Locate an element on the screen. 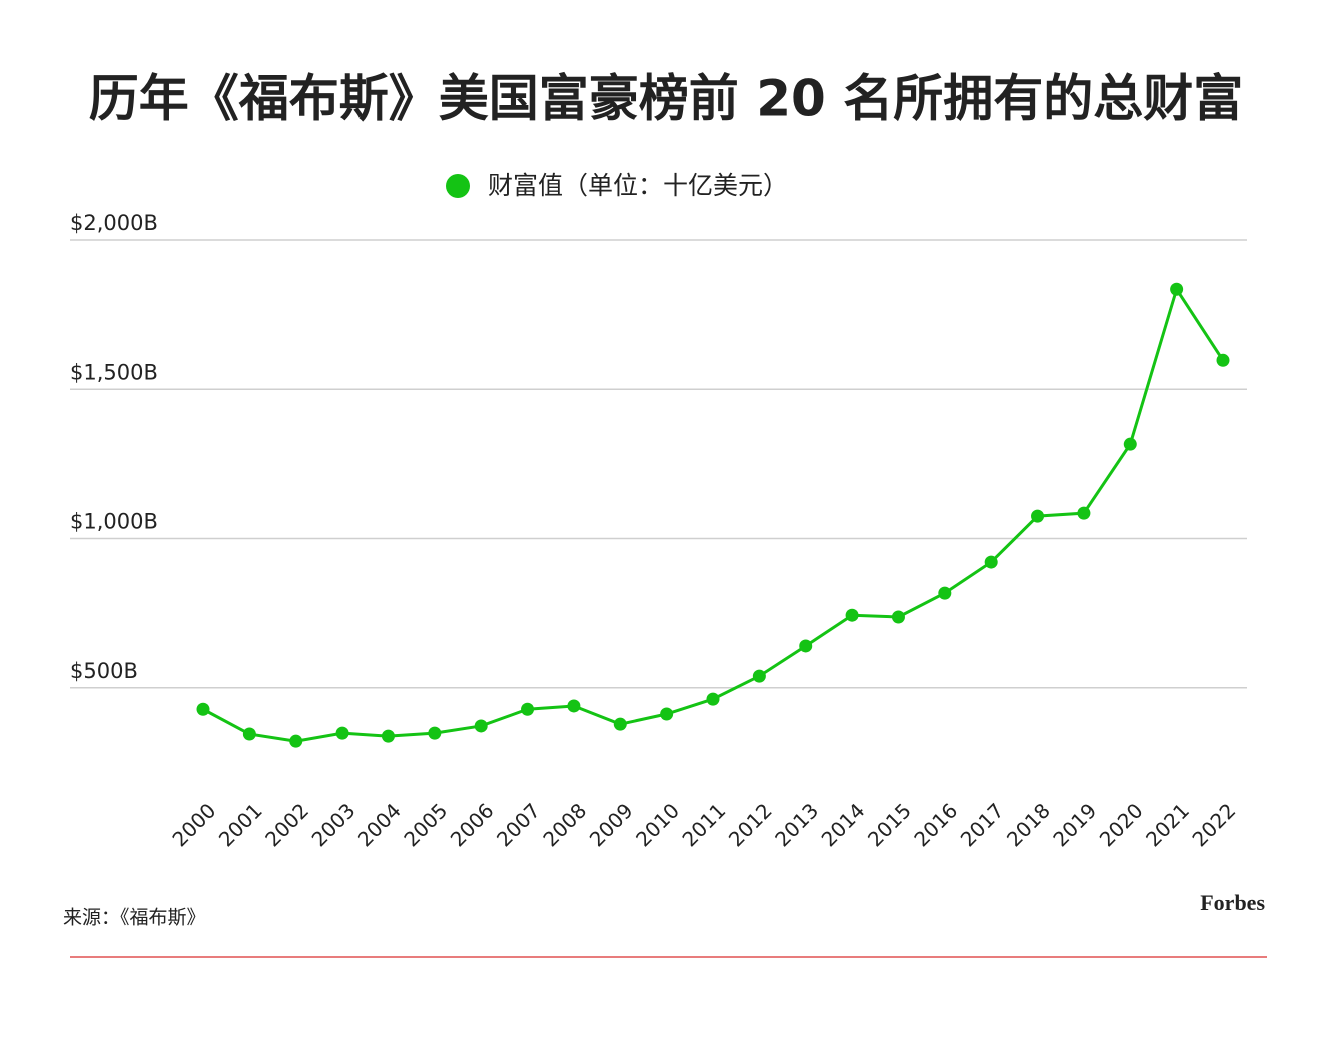 The width and height of the screenshot is (1333, 1042). x-tick-label: 2014 is located at coordinates (843, 824).